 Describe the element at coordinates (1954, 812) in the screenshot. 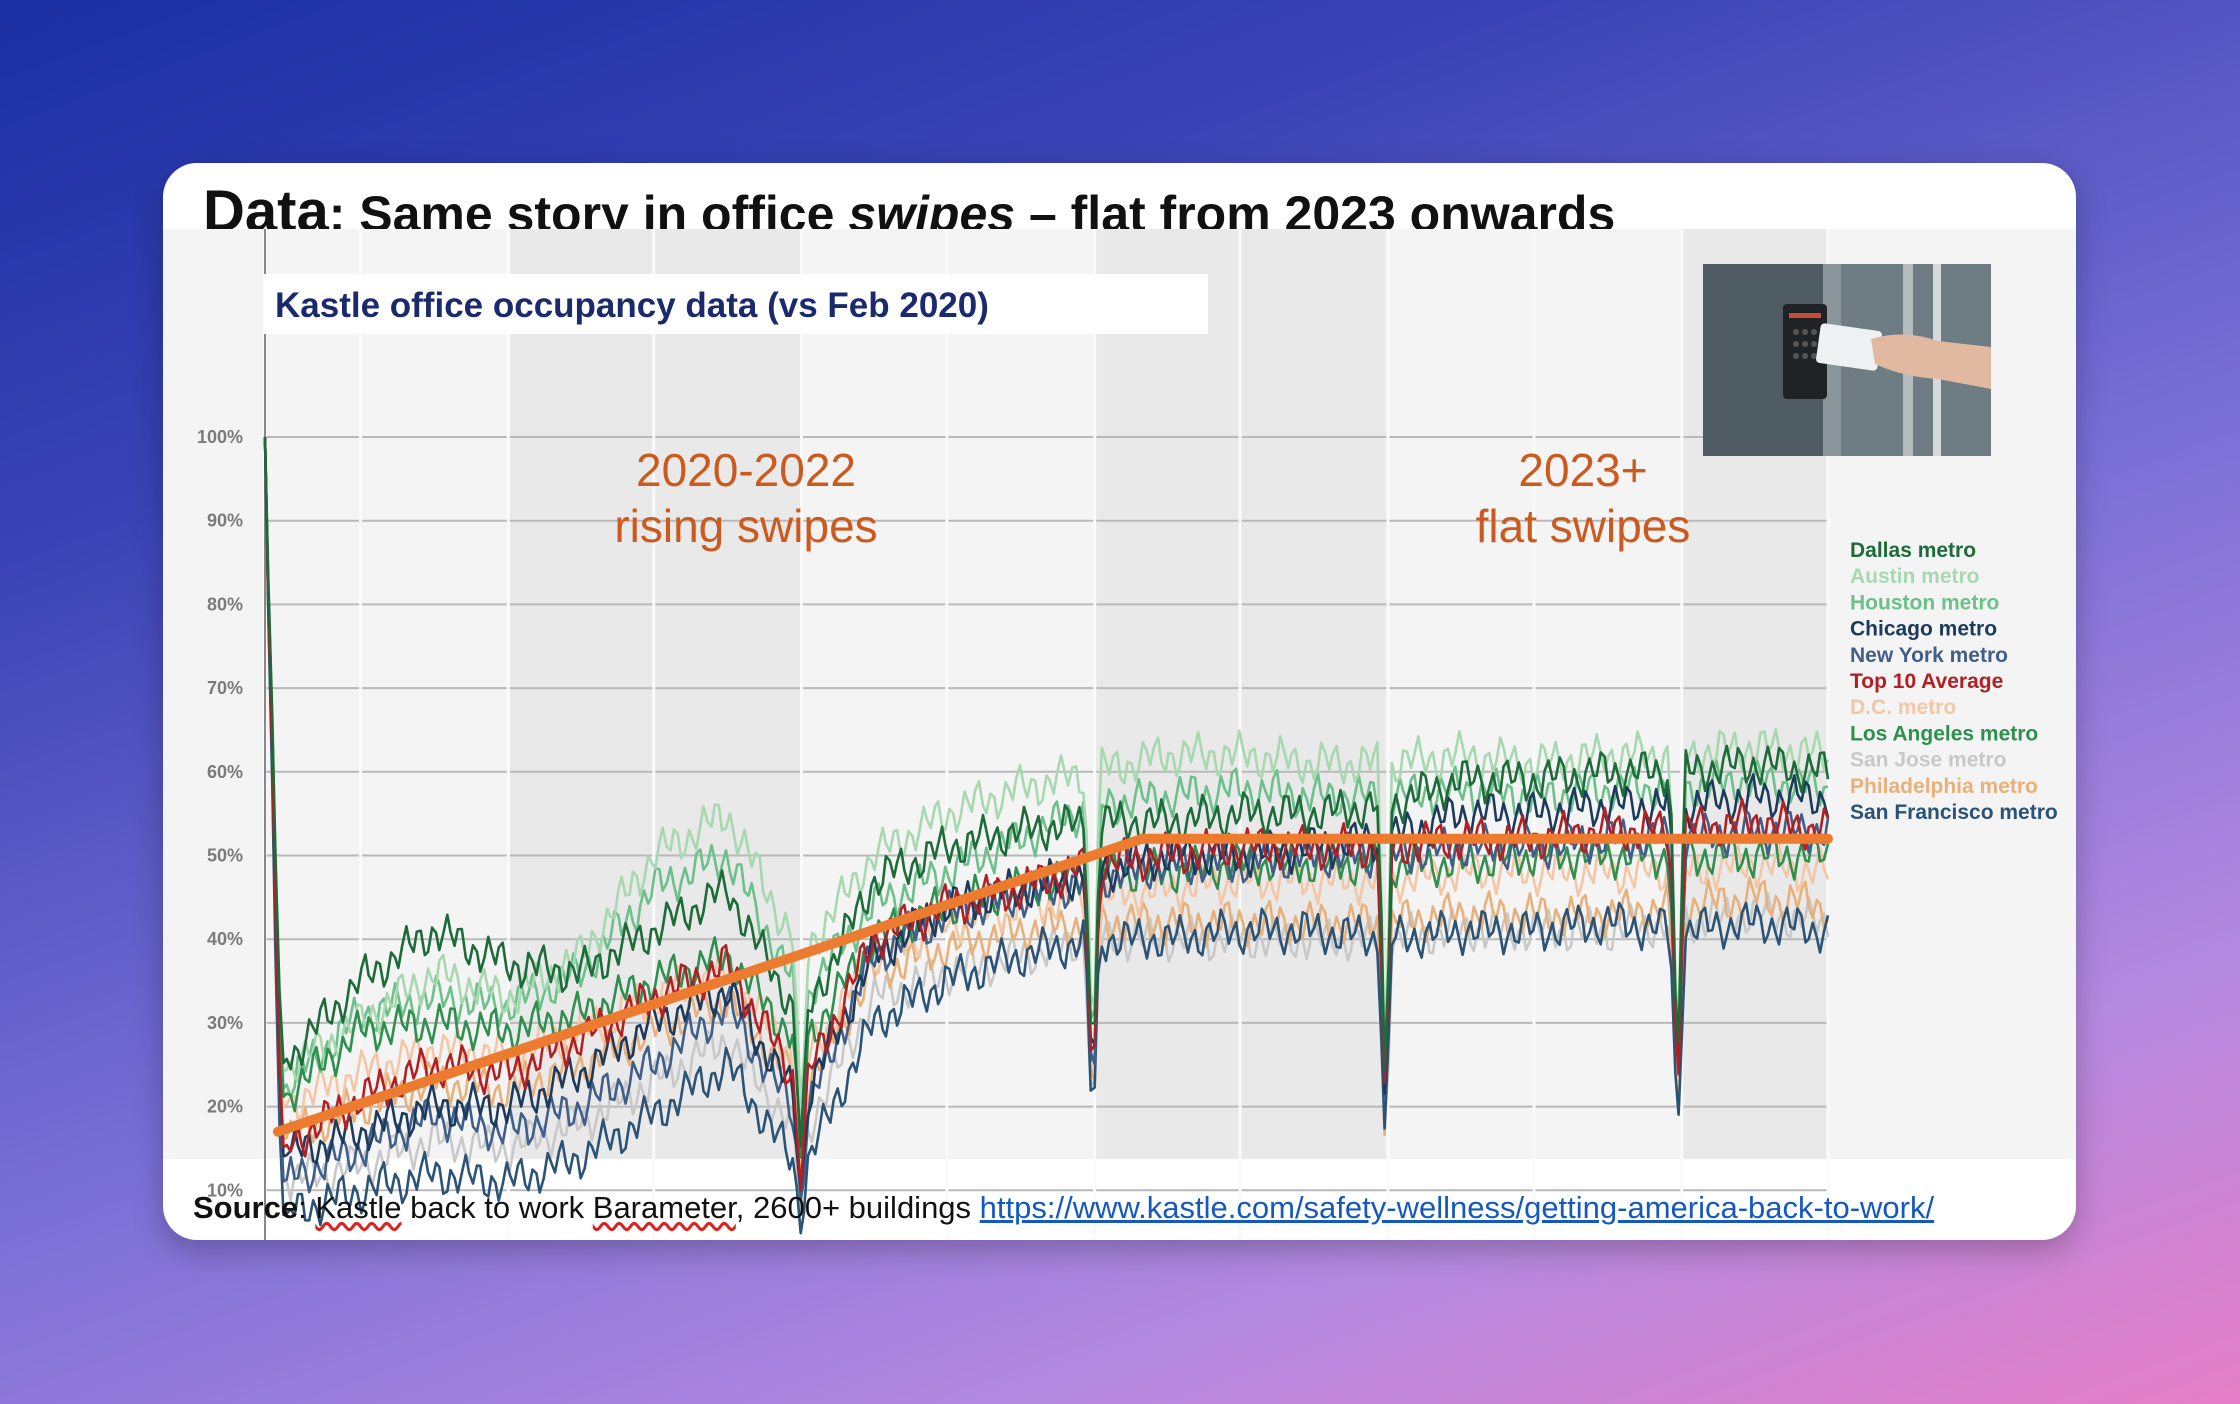

I see `legend-item: San Francisco metro` at that location.